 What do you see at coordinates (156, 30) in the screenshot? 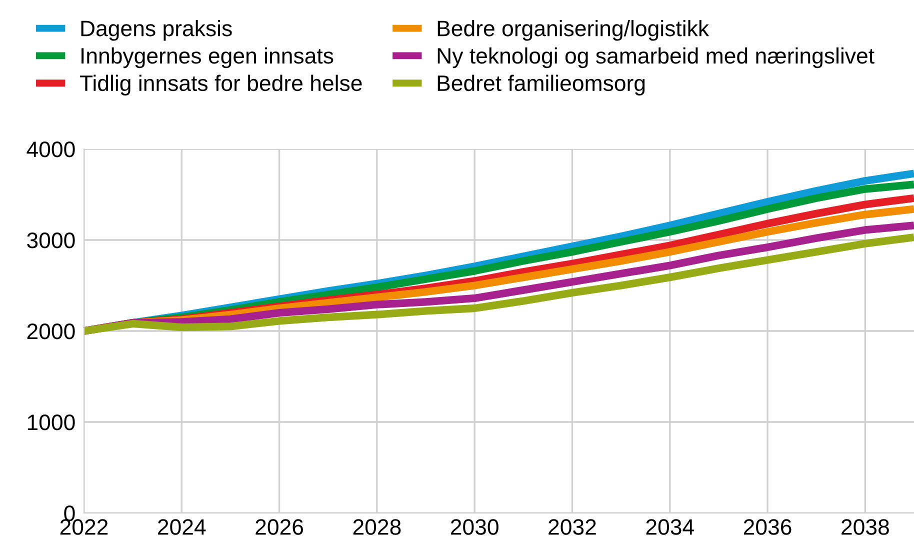
I see `legend-label: Dagens praksis` at bounding box center [156, 30].